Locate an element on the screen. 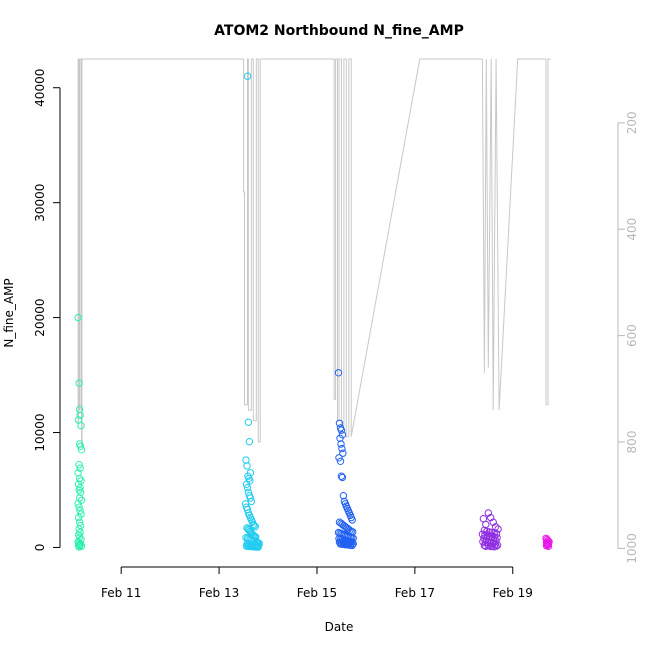 This screenshot has width=650, height=650. y-right-tick-label: 600 is located at coordinates (632, 335).